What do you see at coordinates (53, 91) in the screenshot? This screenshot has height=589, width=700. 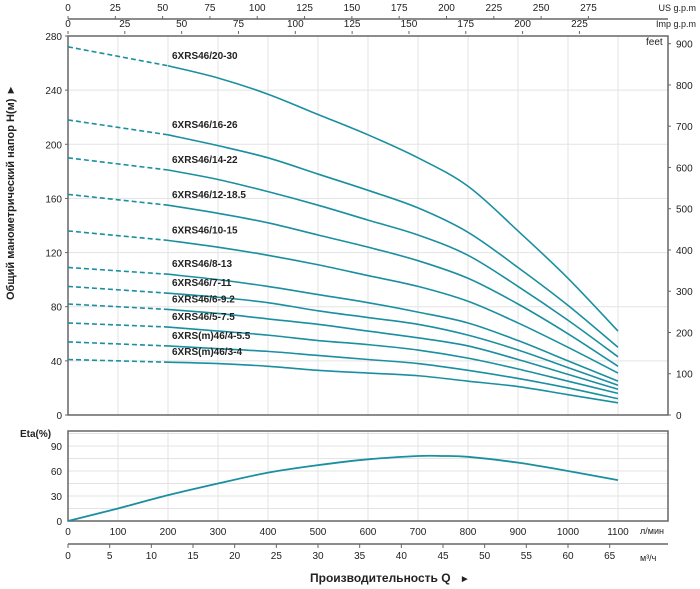 I see `y-tick-label: 240` at bounding box center [53, 91].